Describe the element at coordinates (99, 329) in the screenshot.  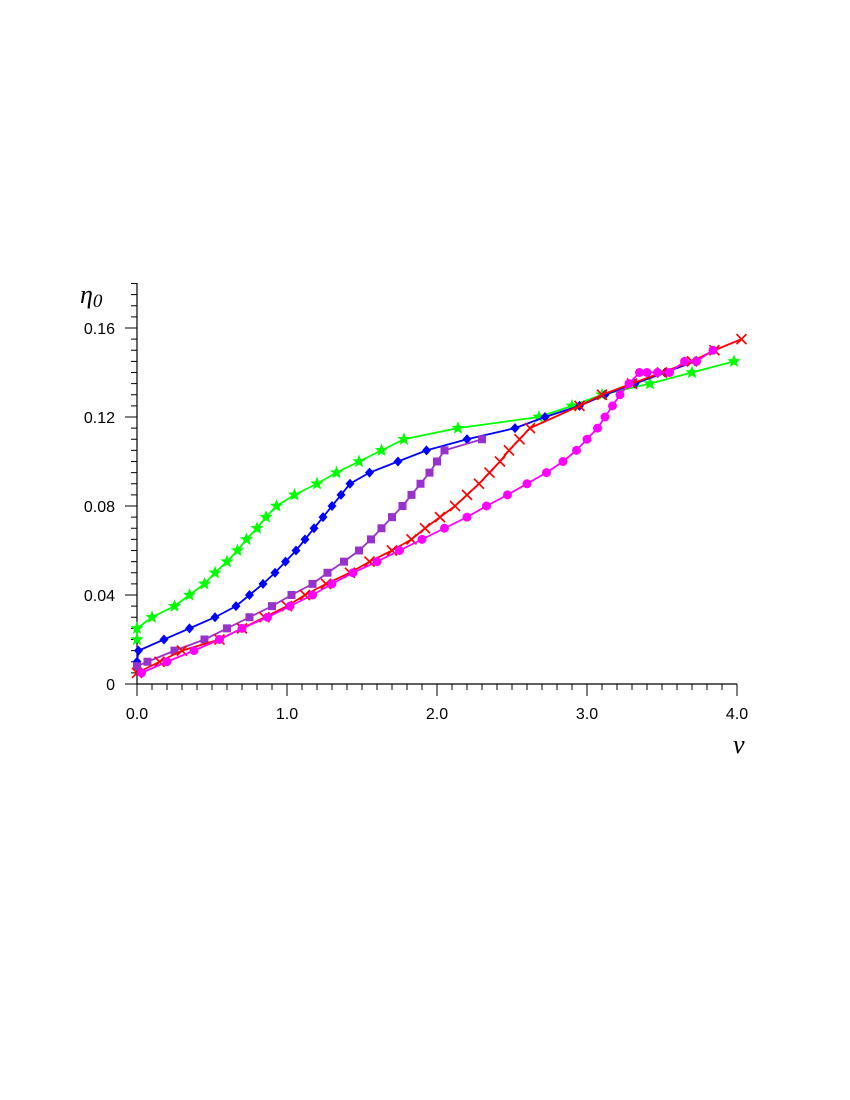
I see `y-tick-label: 0.16` at that location.